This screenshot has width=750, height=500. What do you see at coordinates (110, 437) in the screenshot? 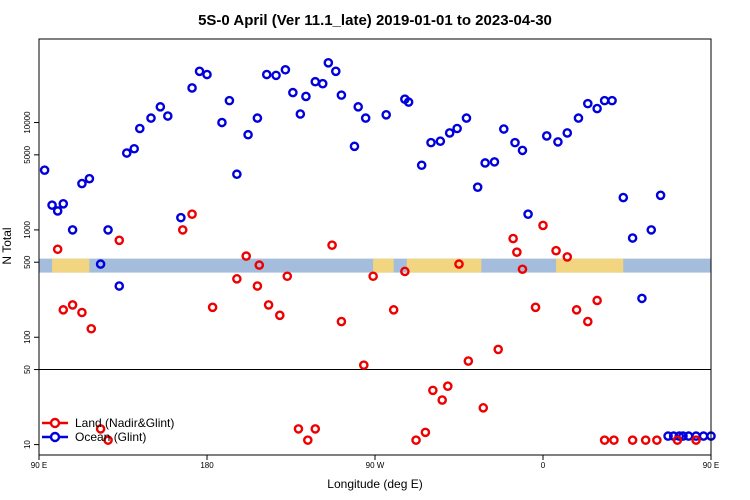
I see `legend-label: Ocean (Glint)` at bounding box center [110, 437].